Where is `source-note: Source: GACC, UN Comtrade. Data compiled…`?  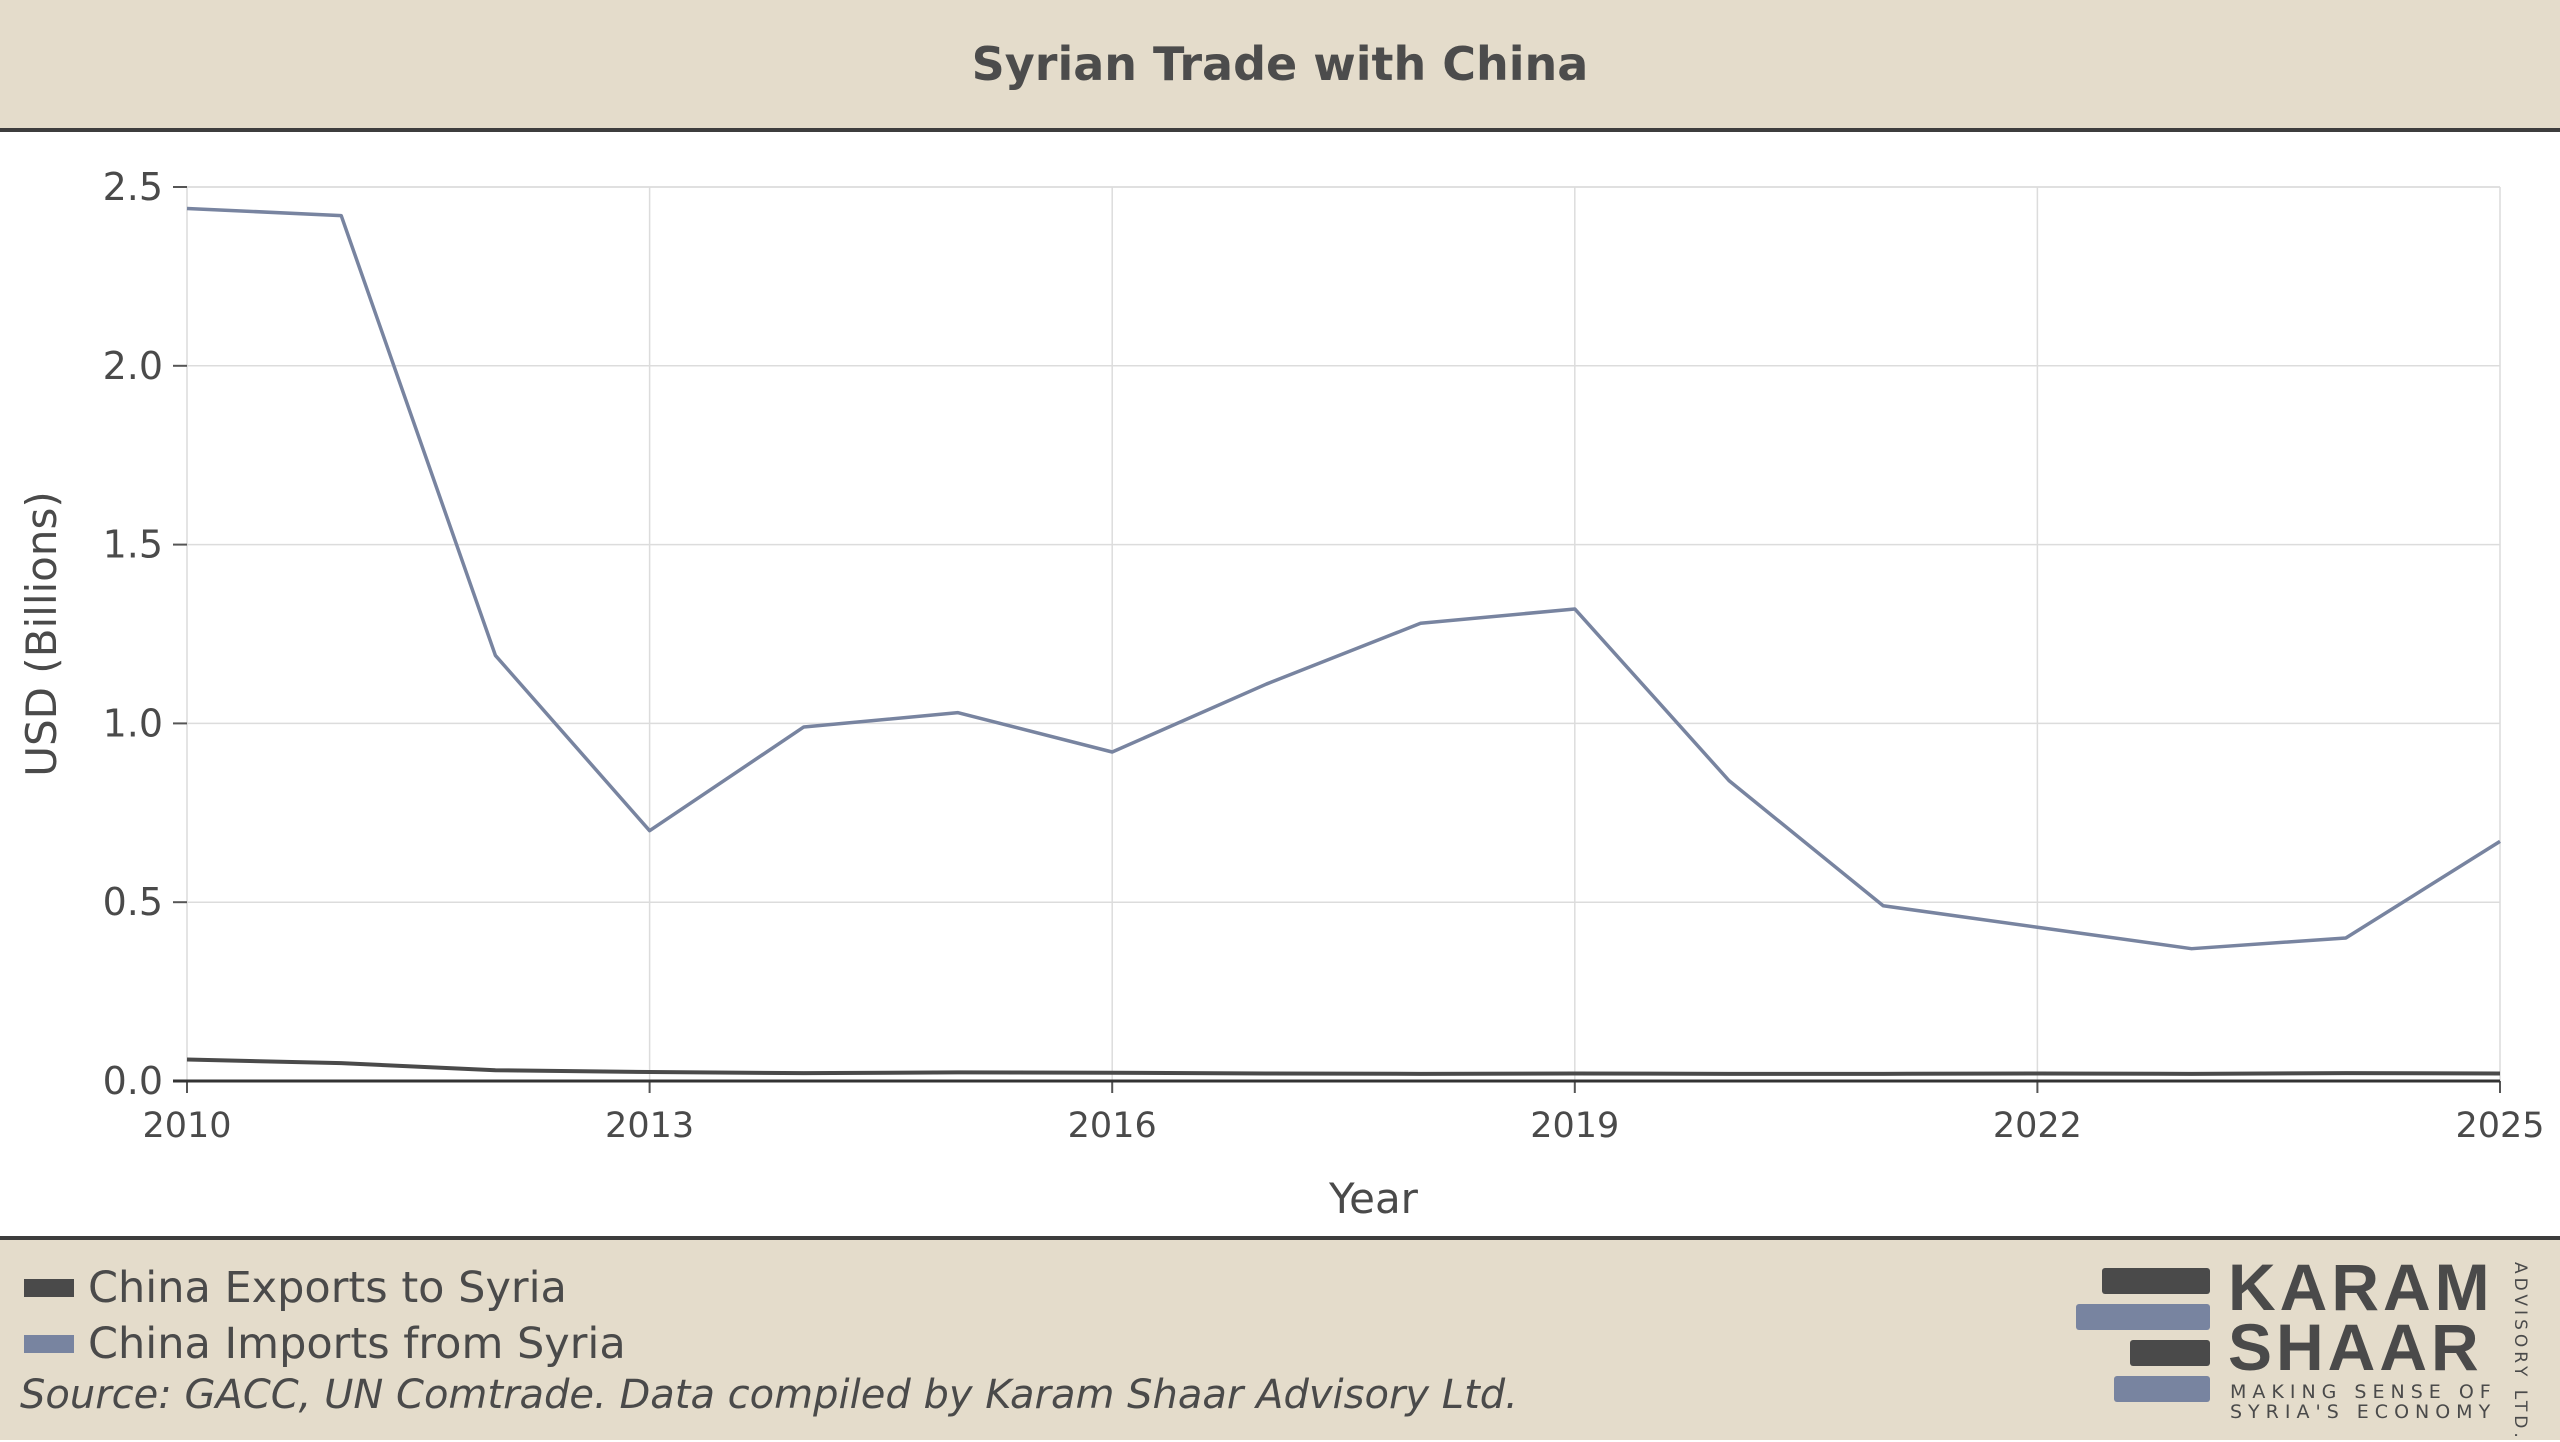
source-note: Source: GACC, UN Comtrade. Data compiled… is located at coordinates (769, 1395).